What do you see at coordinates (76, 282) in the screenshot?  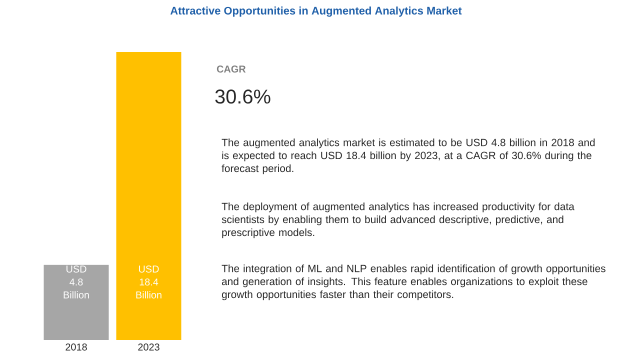 I see `data-label: USD 4.8 Billion` at bounding box center [76, 282].